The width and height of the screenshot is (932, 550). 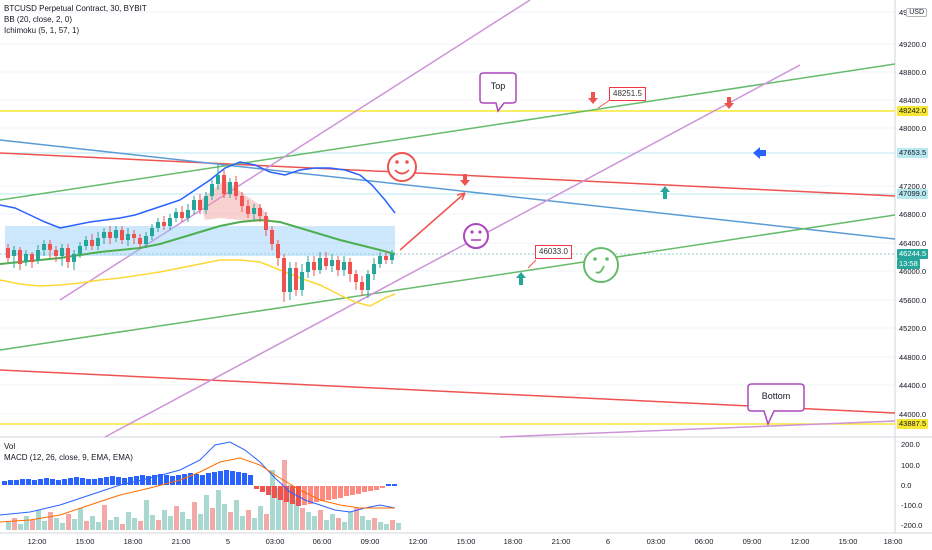 What do you see at coordinates (432, 221) in the screenshot?
I see `projection-arrow` at bounding box center [432, 221].